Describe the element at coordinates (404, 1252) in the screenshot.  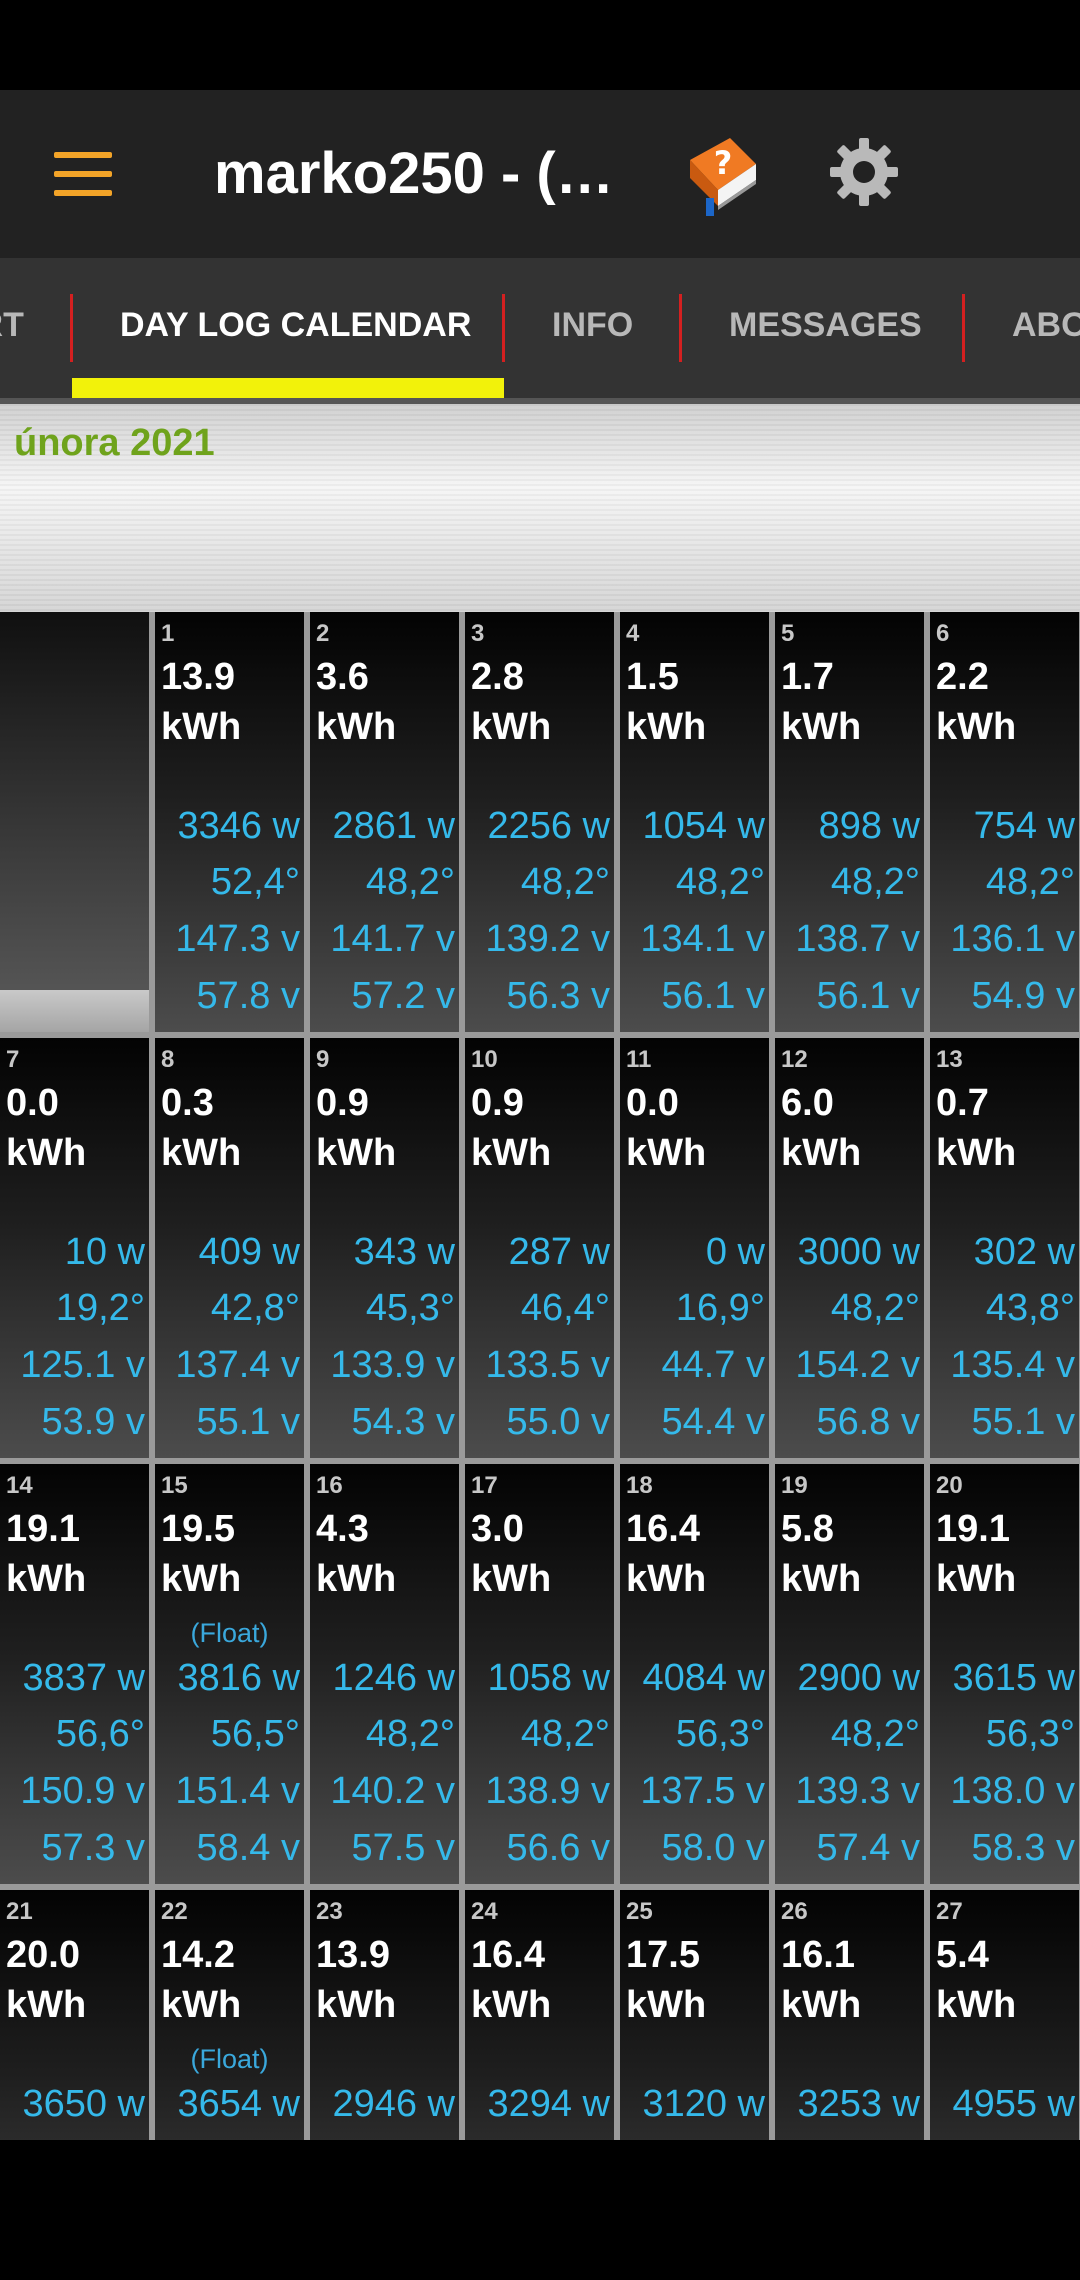
I see `peak-power-value: 343 w` at that location.